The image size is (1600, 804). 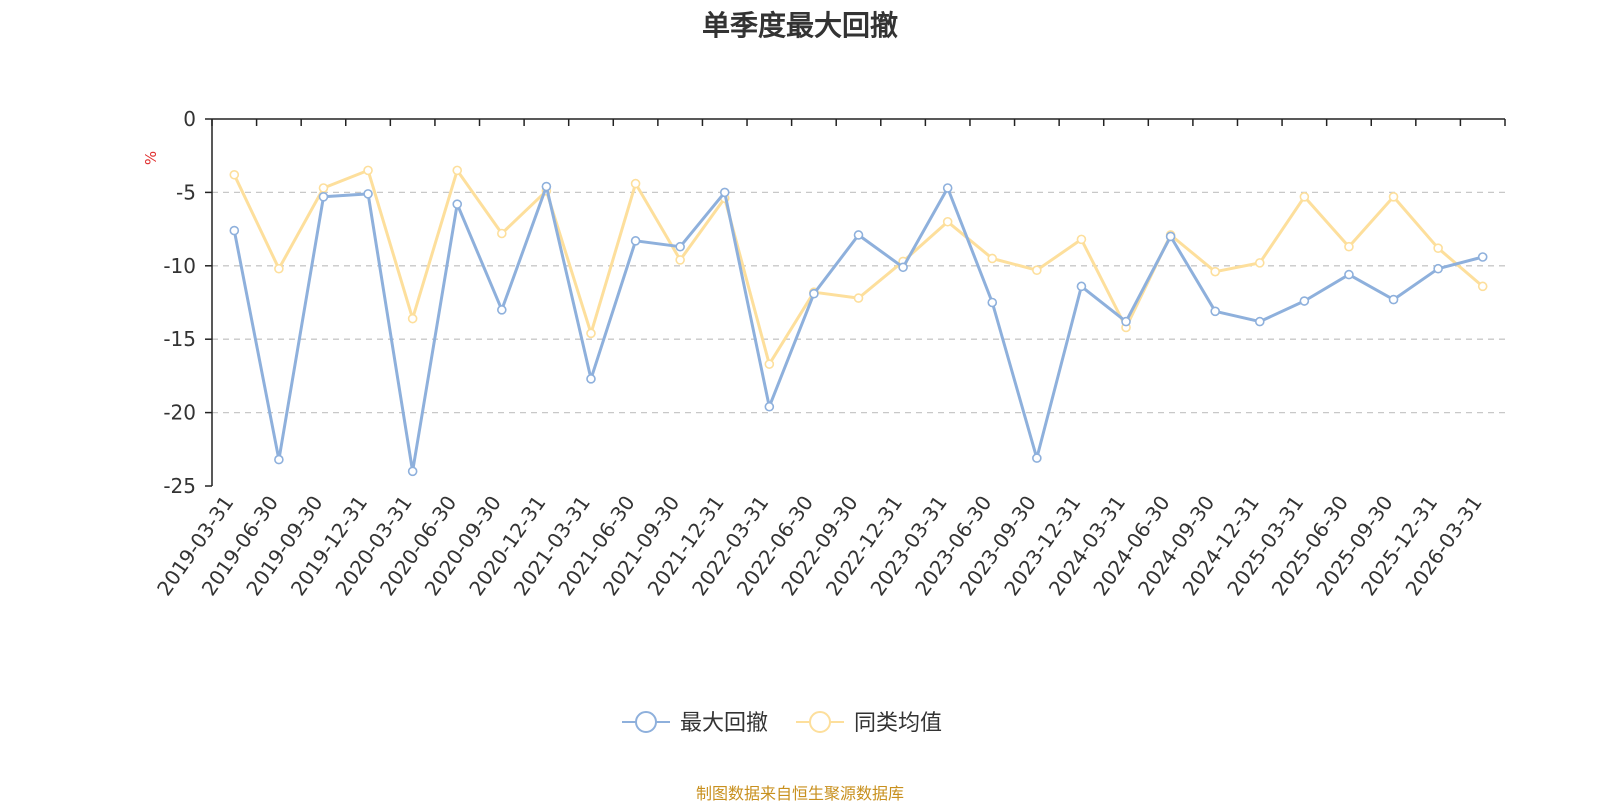 I want to click on chart-title: 单季度最大回撤, so click(x=799, y=25).